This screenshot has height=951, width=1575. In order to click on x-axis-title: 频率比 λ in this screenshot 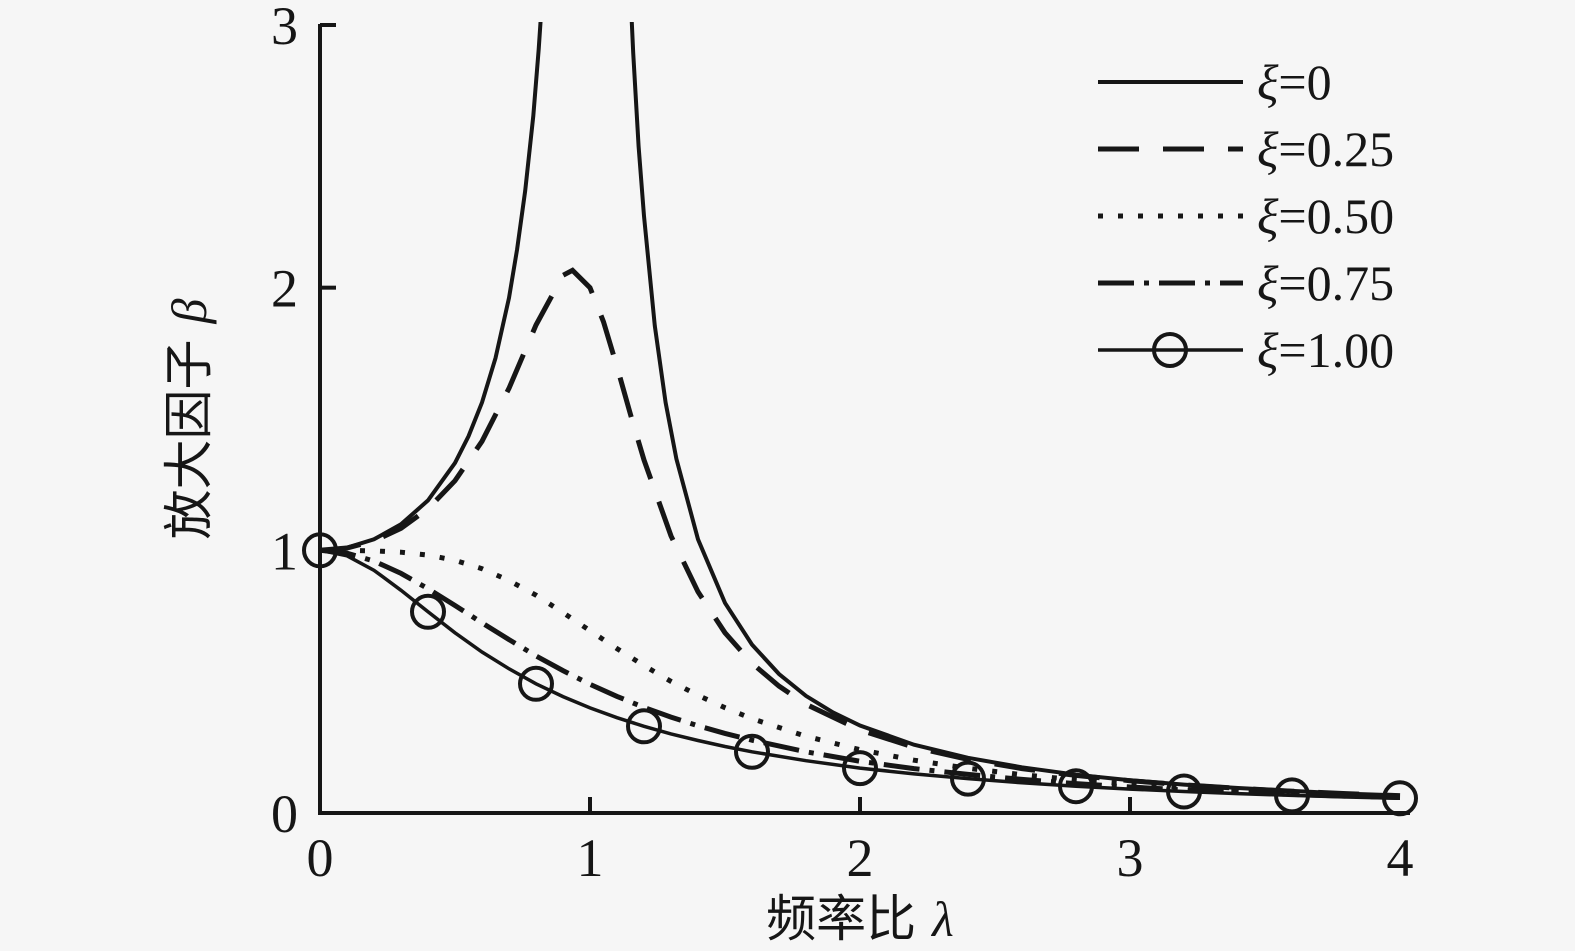, I will do `click(860, 919)`.